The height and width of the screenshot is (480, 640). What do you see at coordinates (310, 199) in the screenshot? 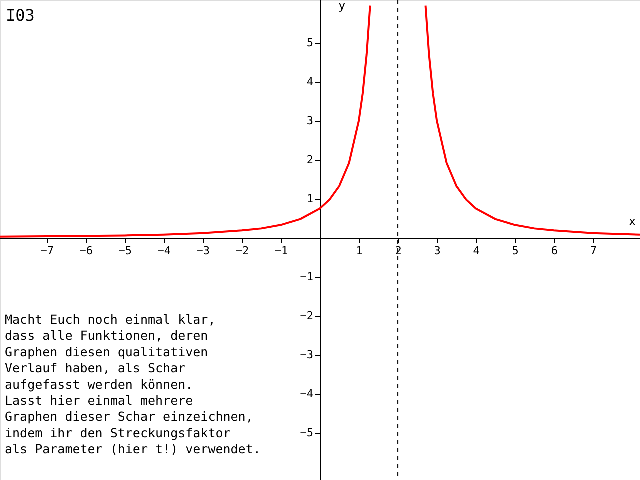
I see `y-tick-label: 1` at bounding box center [310, 199].